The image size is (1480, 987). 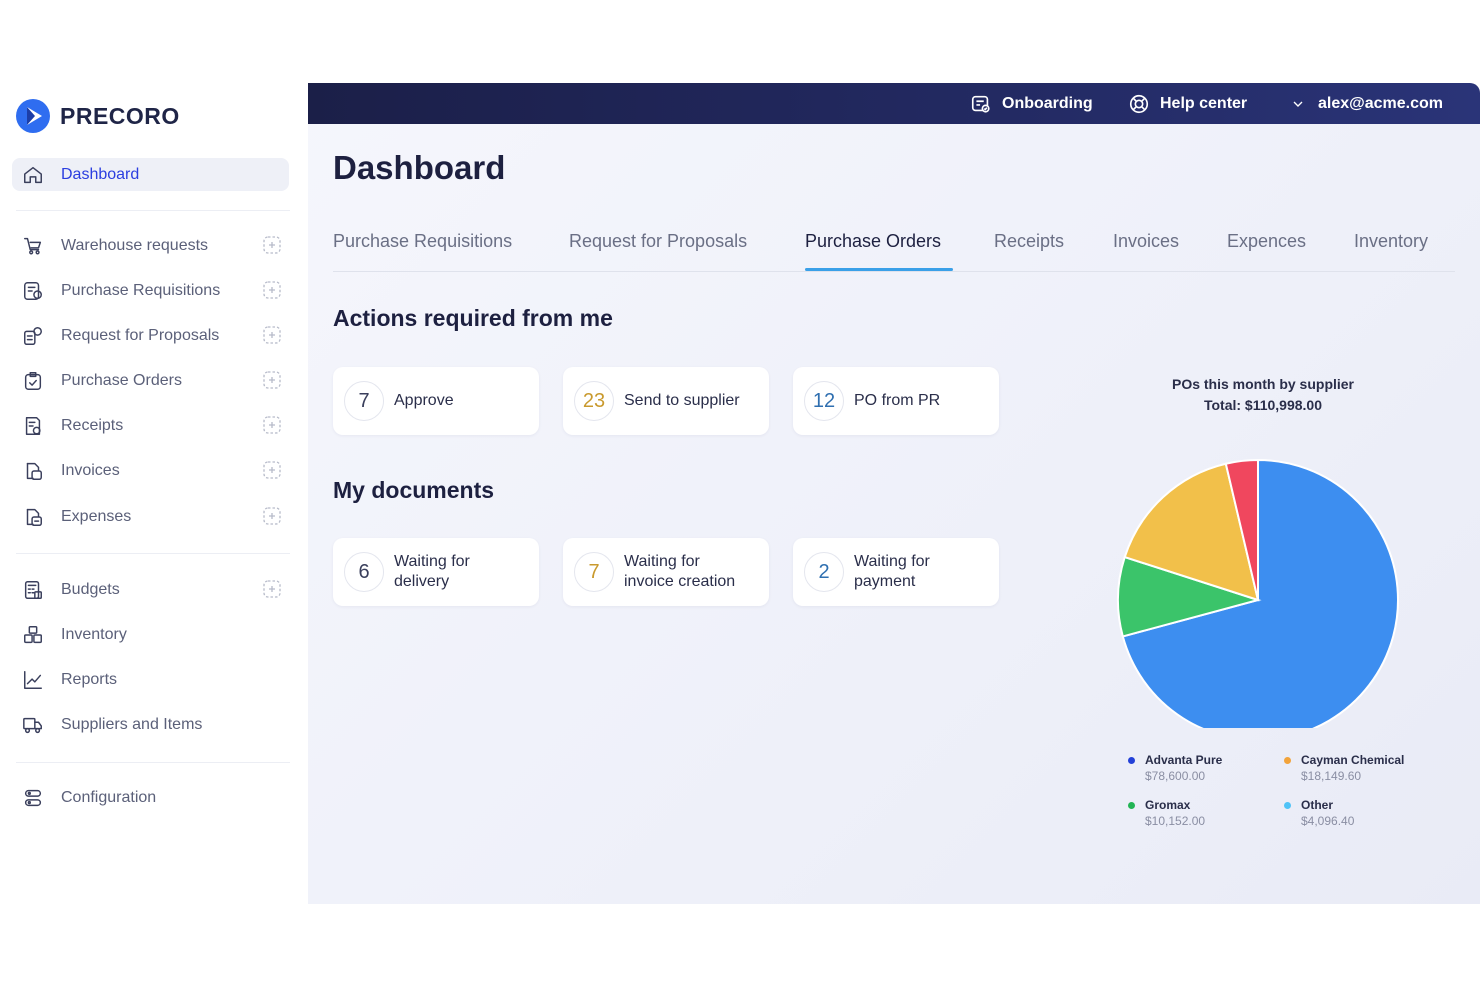 What do you see at coordinates (1029, 241) in the screenshot?
I see `tab-receipts: Receipts` at bounding box center [1029, 241].